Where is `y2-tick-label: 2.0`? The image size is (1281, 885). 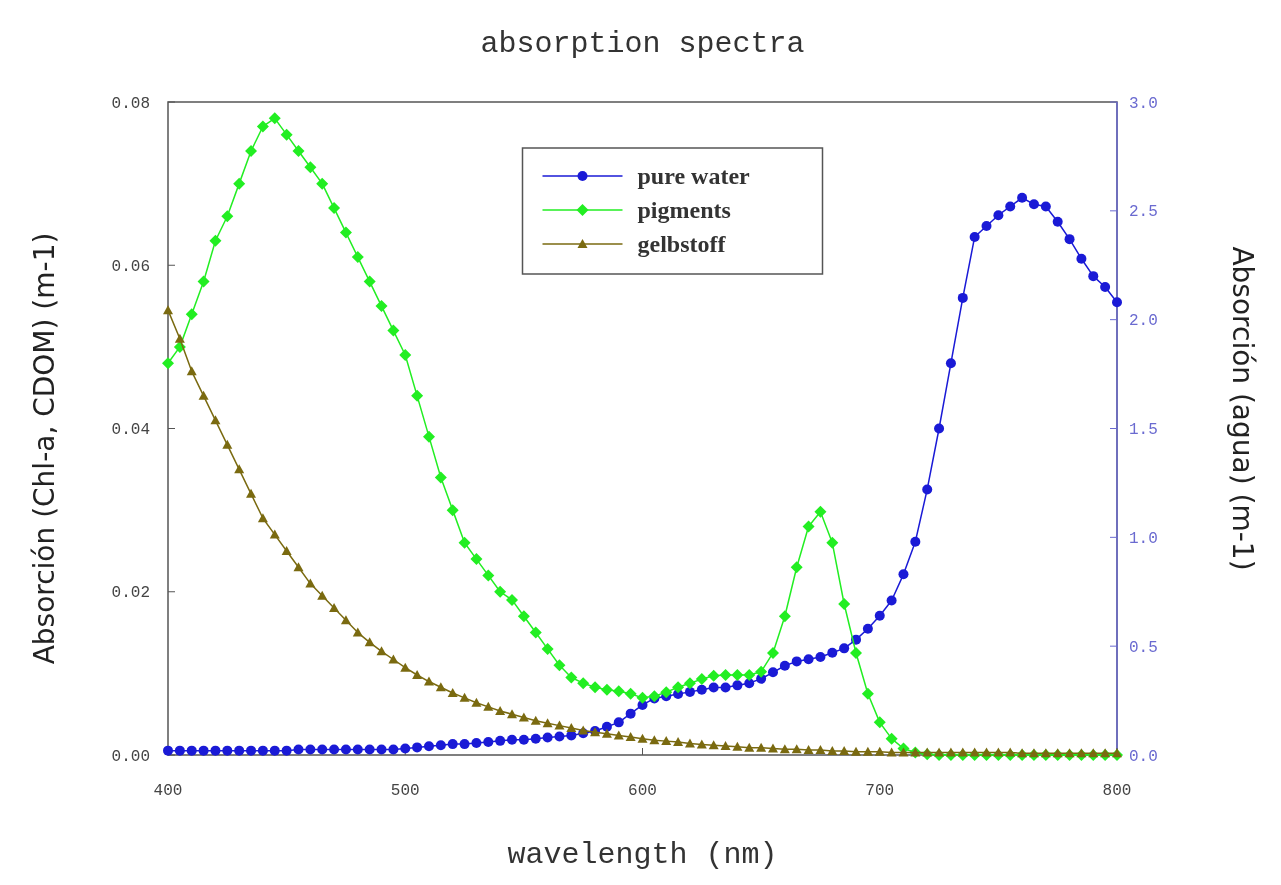 y2-tick-label: 2.0 is located at coordinates (1143, 321).